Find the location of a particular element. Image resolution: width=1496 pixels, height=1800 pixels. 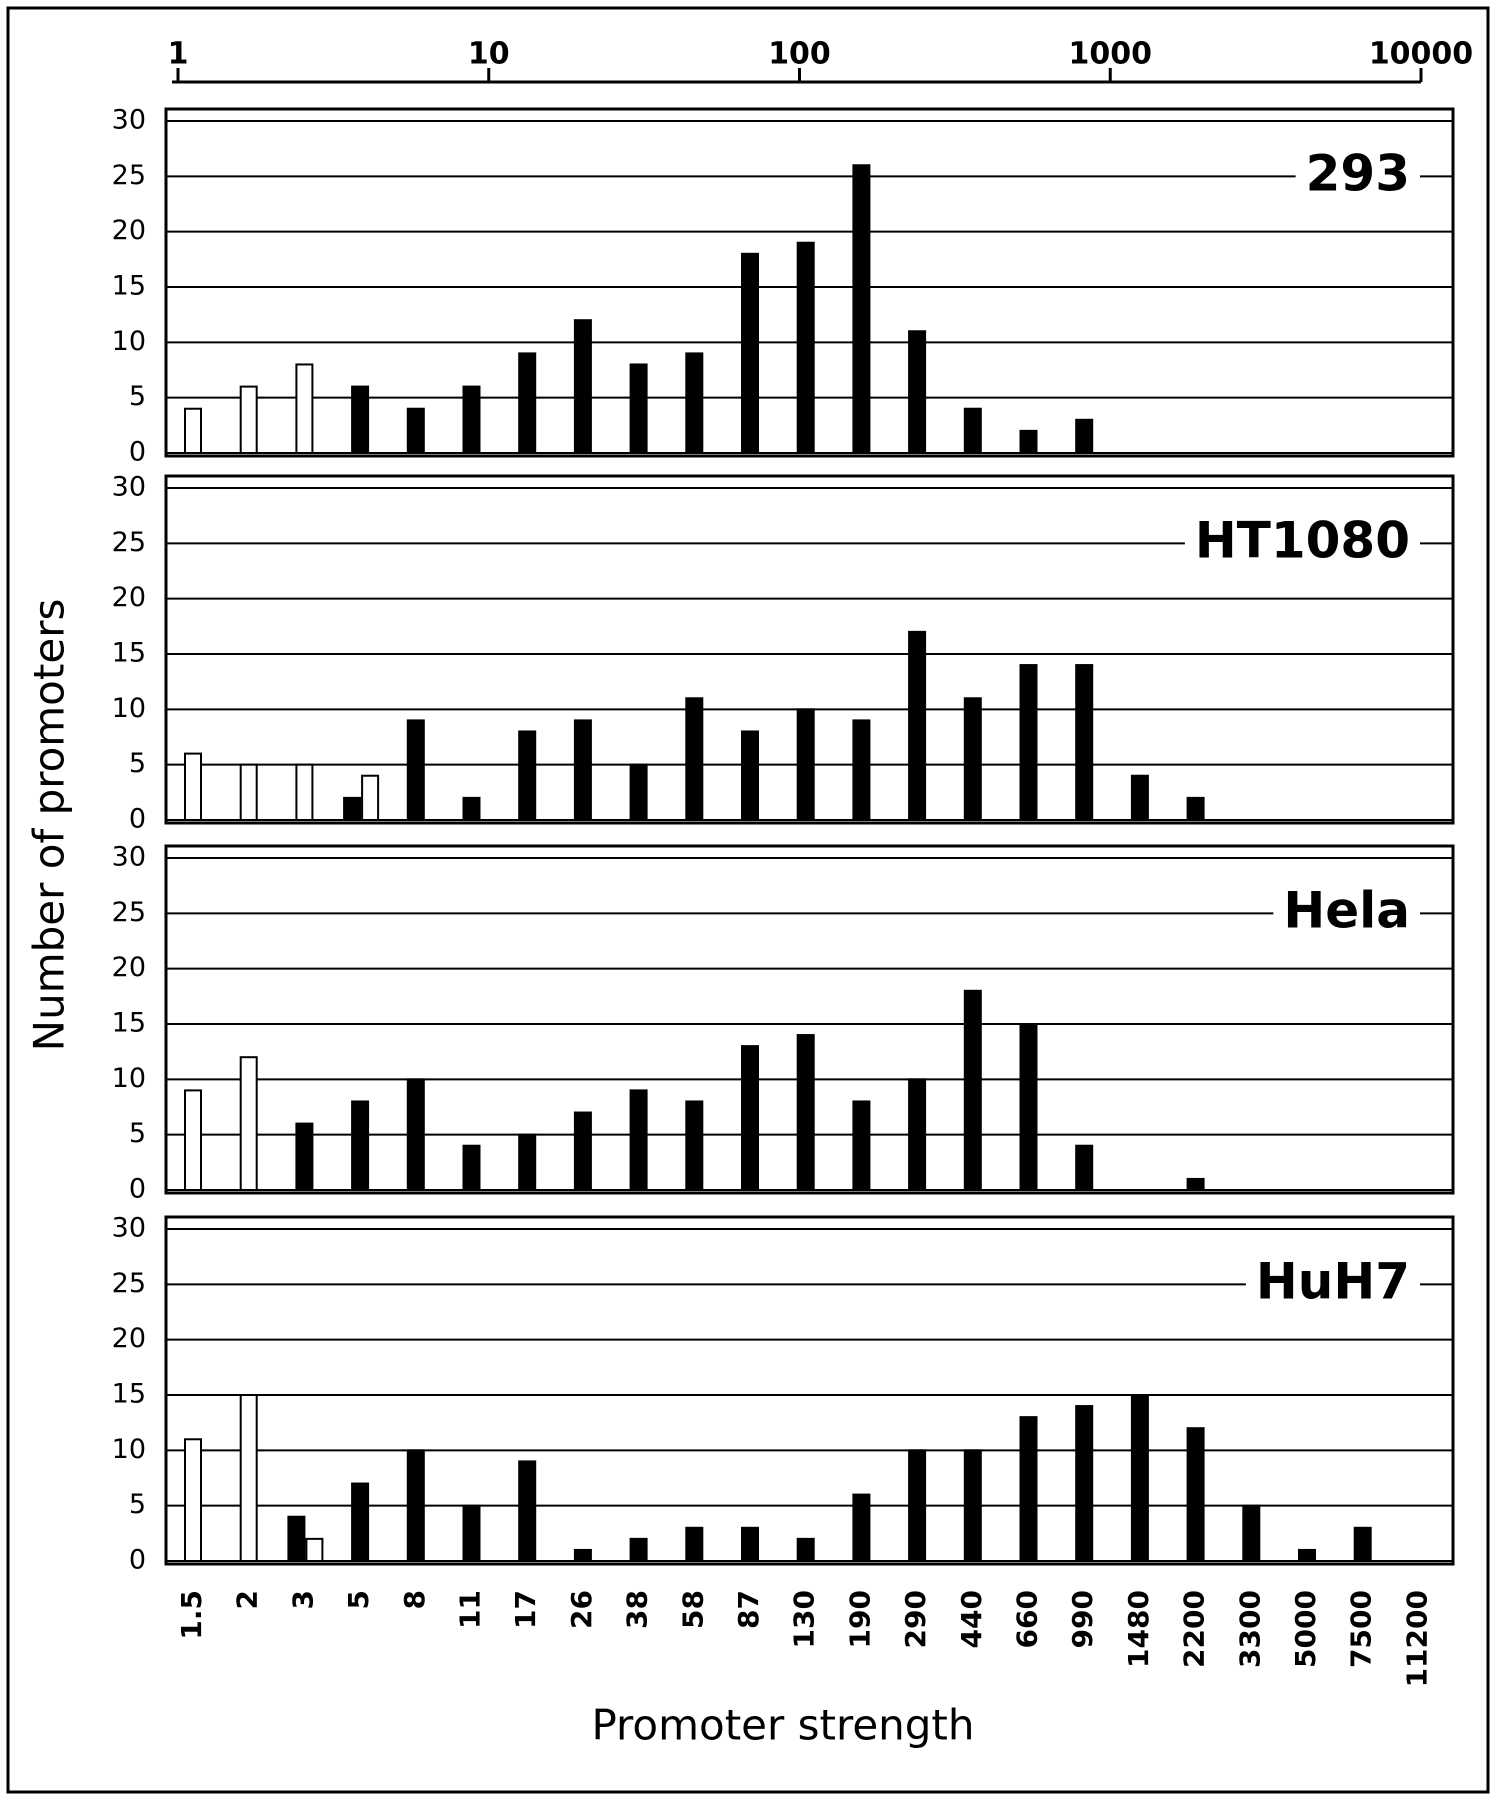

top-tick-label: 10 is located at coordinates (489, 54).